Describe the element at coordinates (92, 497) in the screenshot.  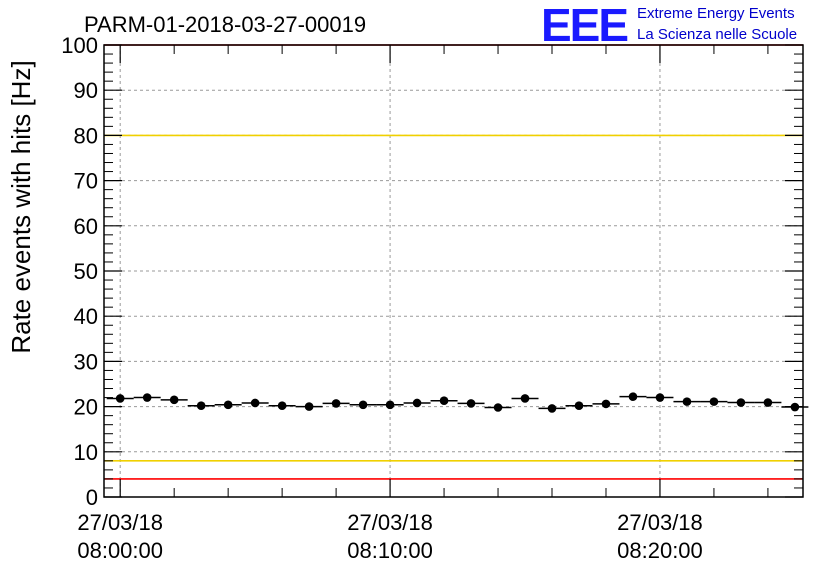
I see `y-tick-label: 0` at that location.